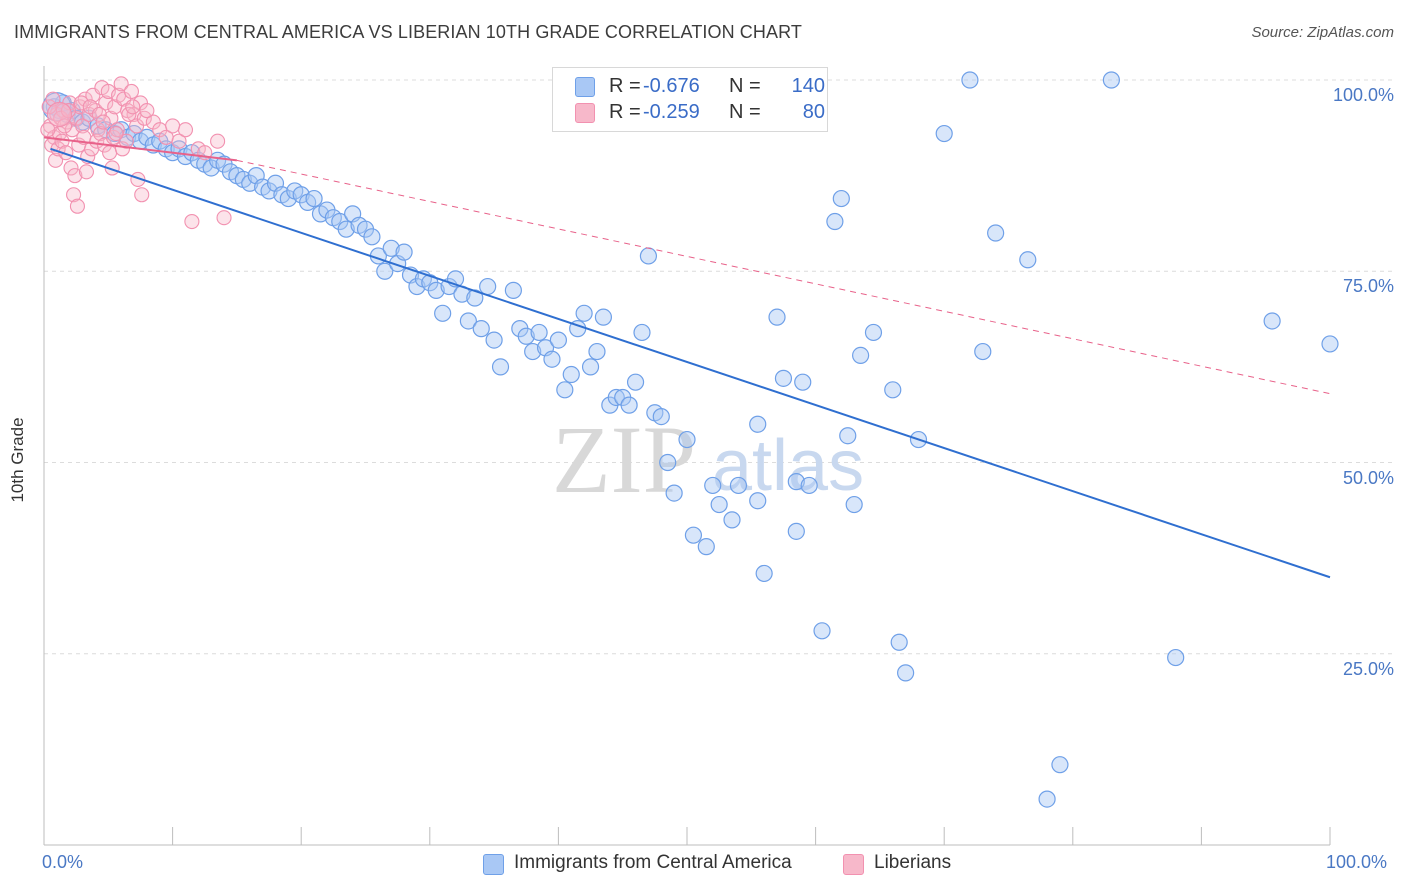 The height and width of the screenshot is (892, 1406). I want to click on watermark-atlas: atlas, so click(788, 466).